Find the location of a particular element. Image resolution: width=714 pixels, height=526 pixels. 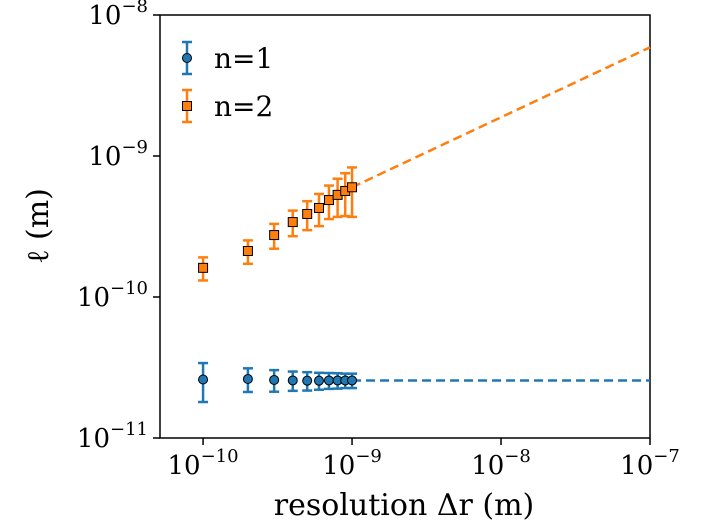

y-axis-label: ℓ (m) is located at coordinates (38, 226).